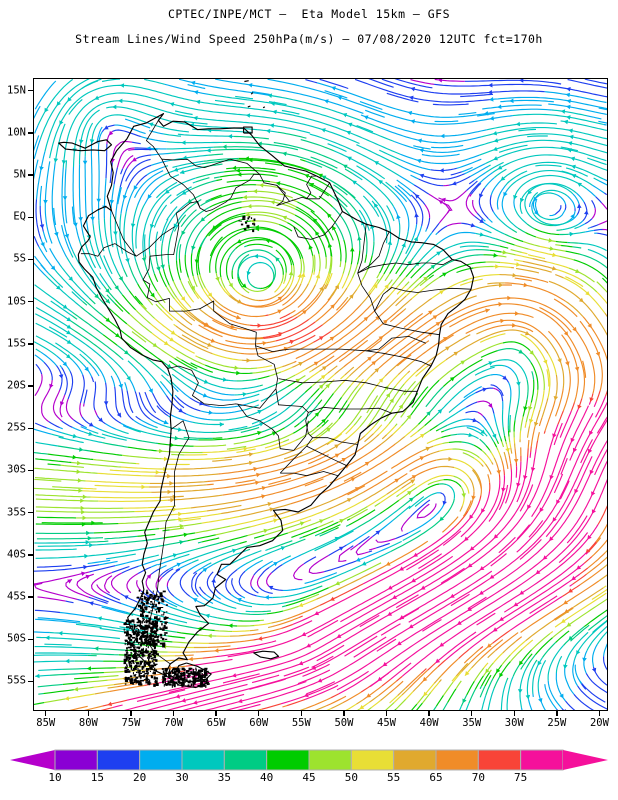 The width and height of the screenshot is (618, 800). Describe the element at coordinates (30, 512) in the screenshot. I see `y-tick-mark` at that location.